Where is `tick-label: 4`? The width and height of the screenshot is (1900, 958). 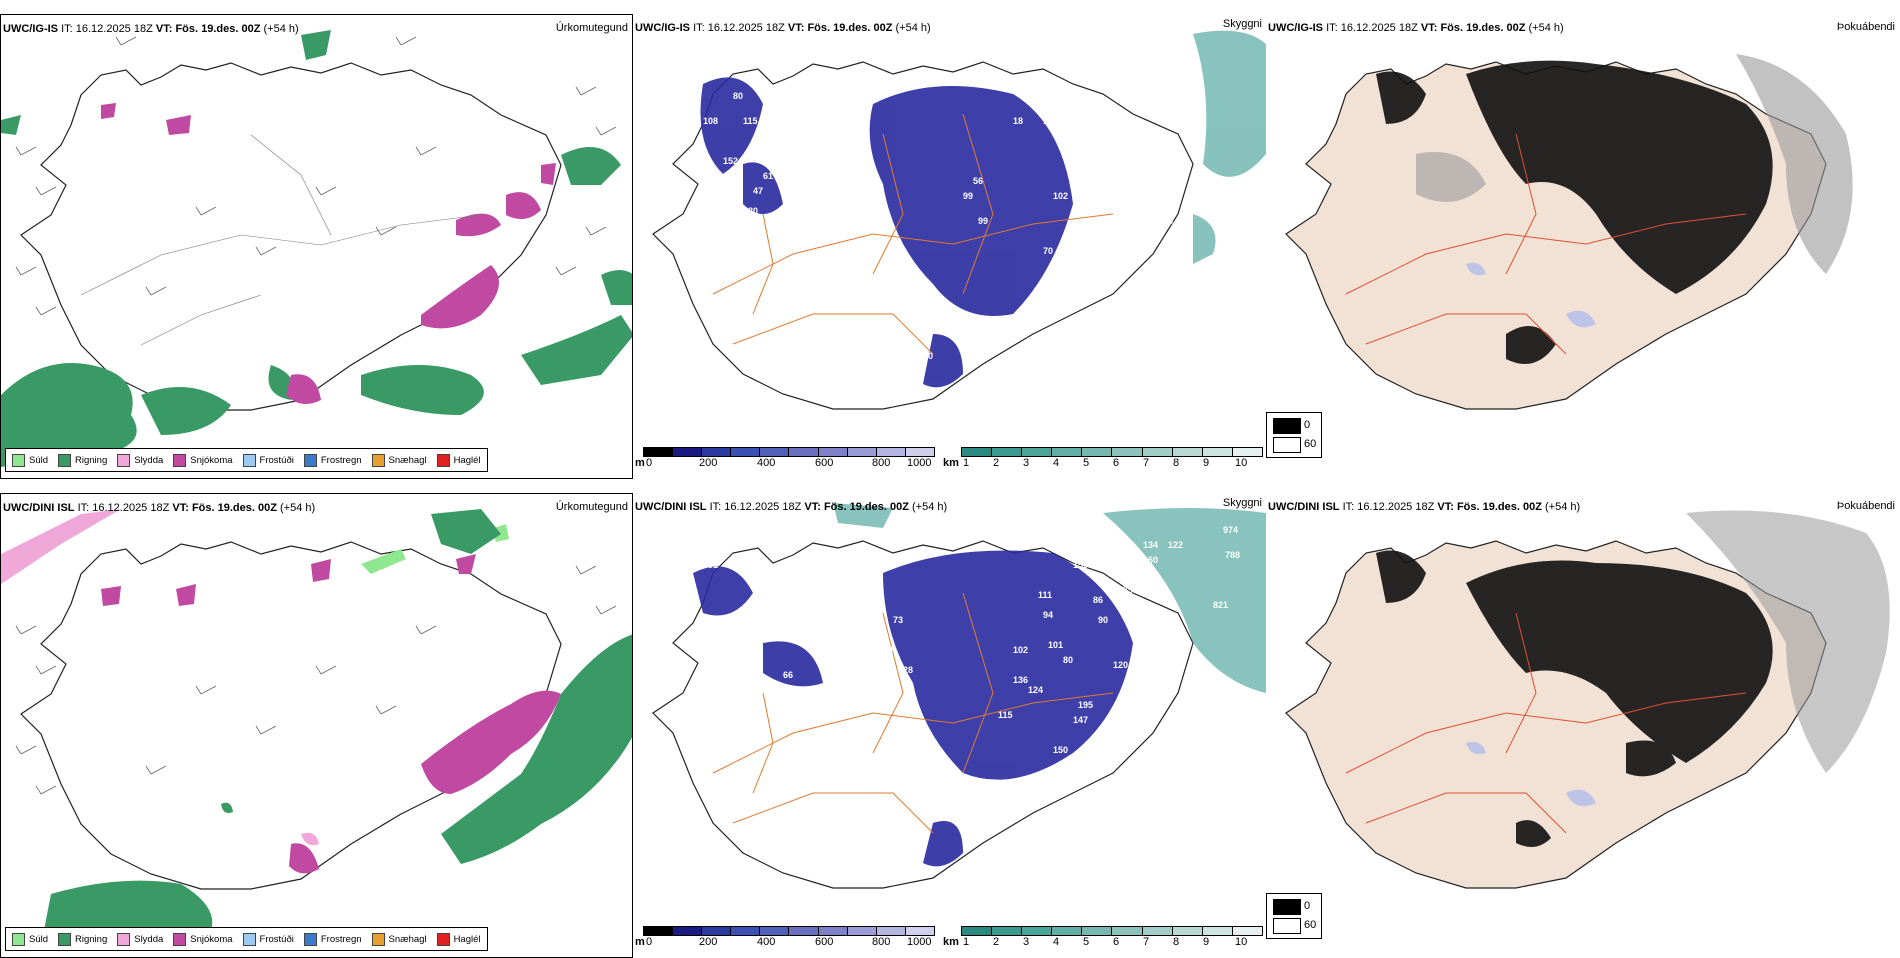
tick-label: 4 is located at coordinates (1056, 942).